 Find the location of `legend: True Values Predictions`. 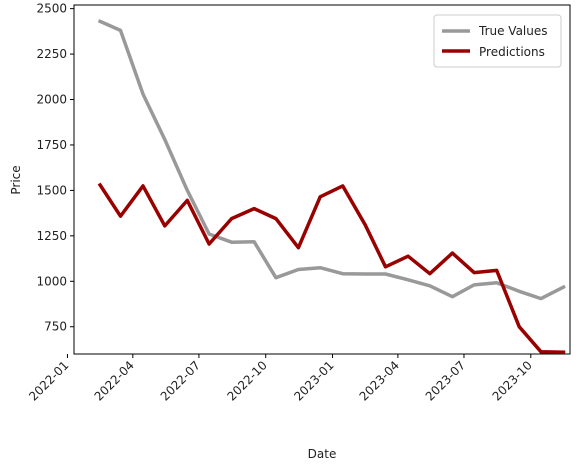

legend: True Values Predictions is located at coordinates (497, 41).